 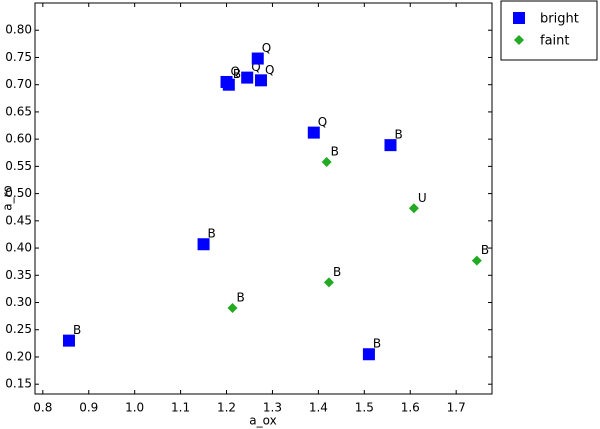 What do you see at coordinates (18, 302) in the screenshot?
I see `y-tick-label: 0.30` at bounding box center [18, 302].